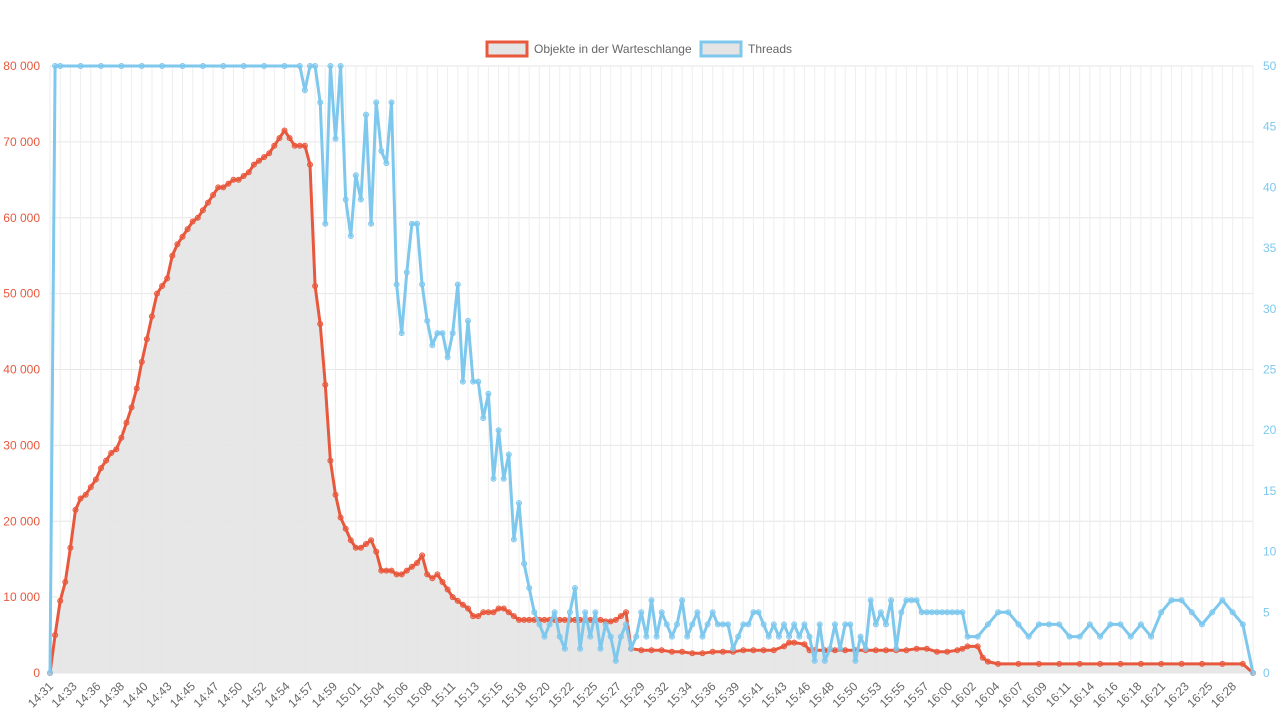 This screenshot has height=720, width=1280. I want to click on x-tick-label: 16:11, so click(1058, 694).